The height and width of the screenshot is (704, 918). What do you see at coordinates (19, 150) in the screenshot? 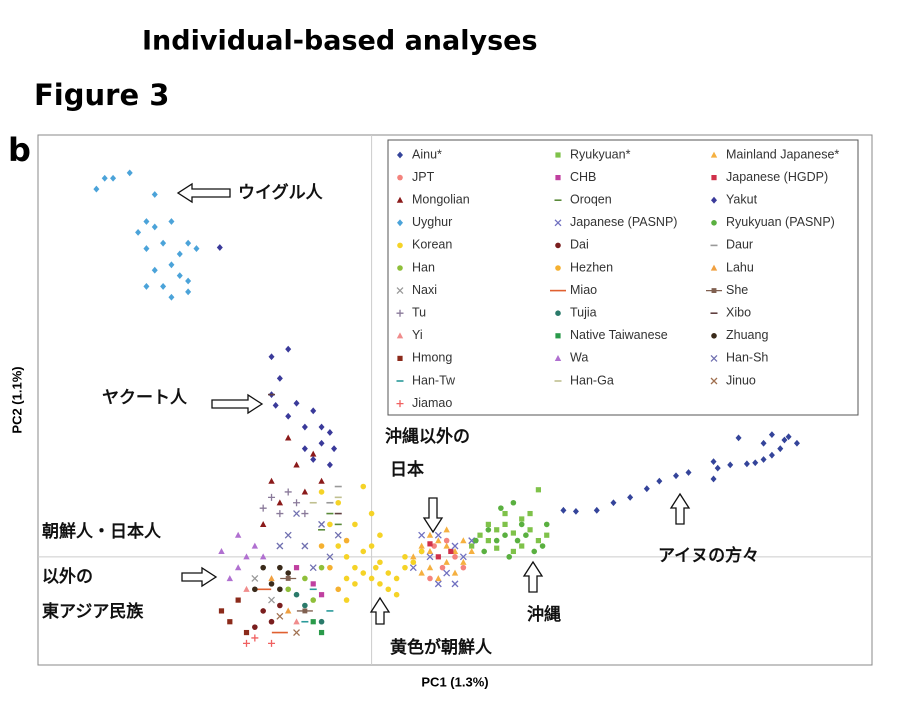
I see `panel-label: b` at bounding box center [19, 150].